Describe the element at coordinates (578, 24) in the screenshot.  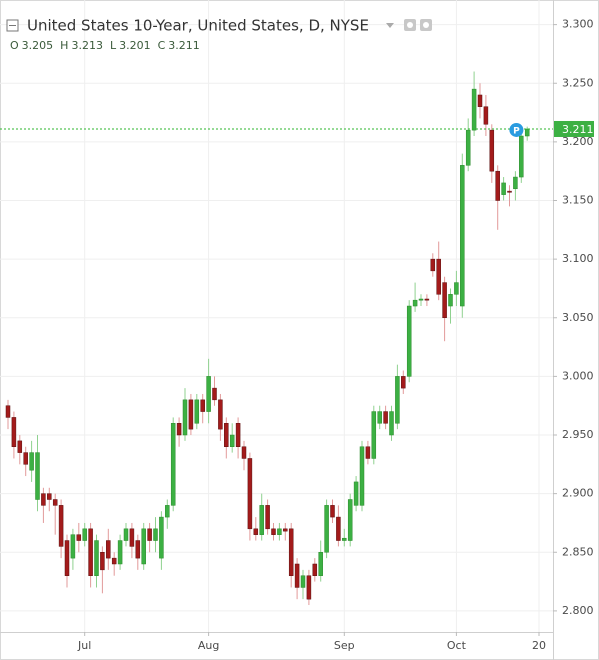
I see `y-tick-label: 3.300` at that location.